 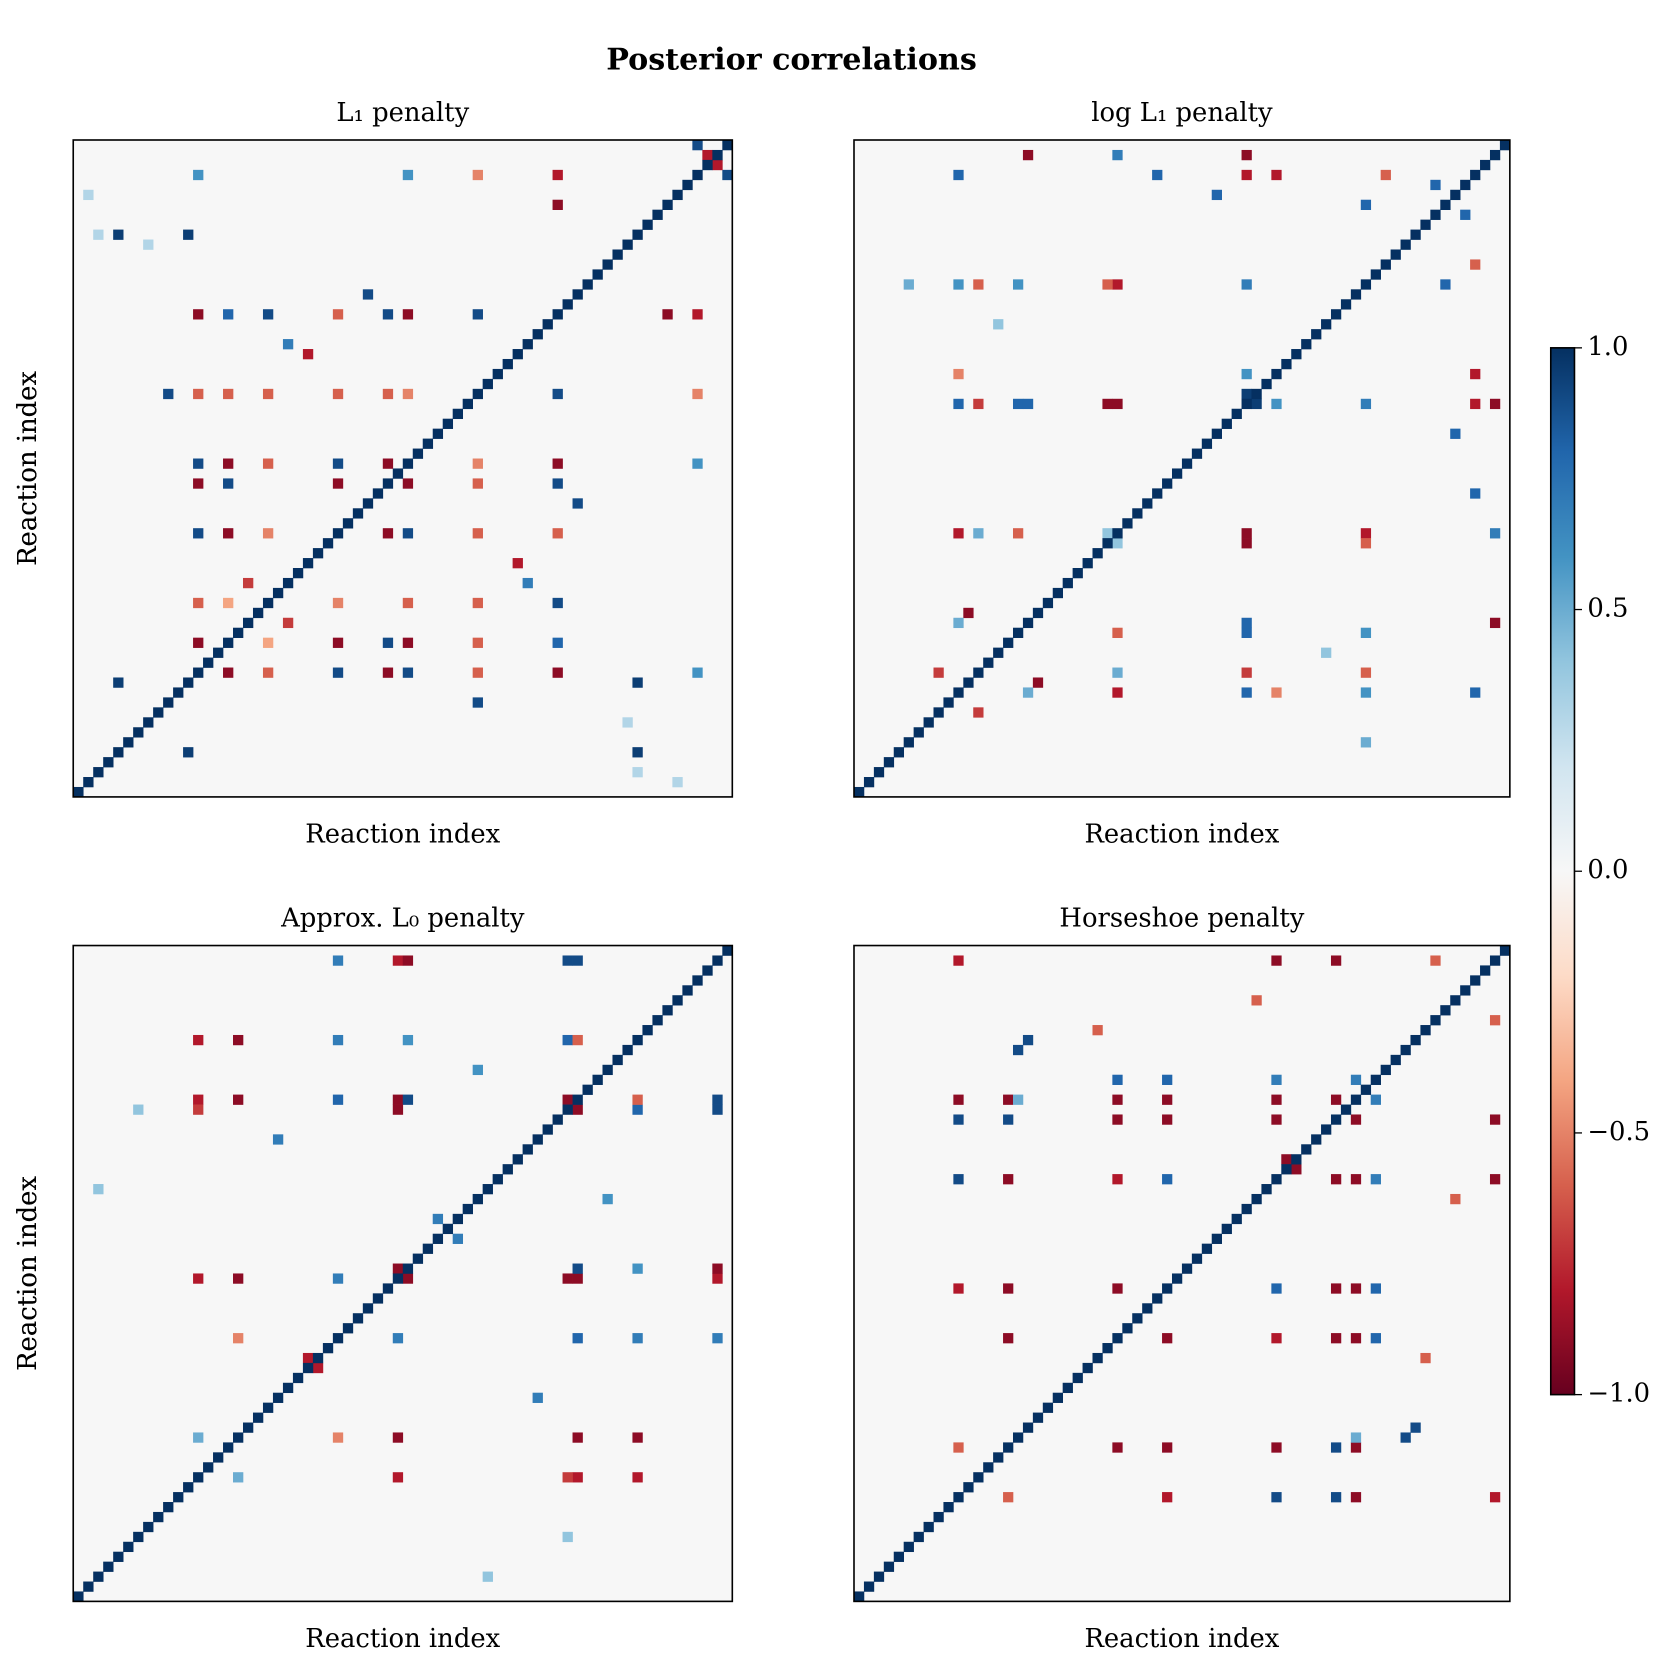 What do you see at coordinates (1618, 1132) in the screenshot?
I see `colorbar-tick-label: −0.5` at bounding box center [1618, 1132].